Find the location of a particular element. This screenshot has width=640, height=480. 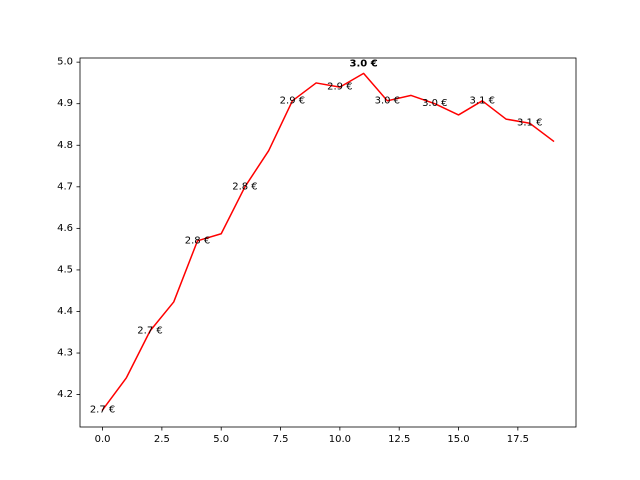

y-tick-label: 4.4 is located at coordinates (65, 311).